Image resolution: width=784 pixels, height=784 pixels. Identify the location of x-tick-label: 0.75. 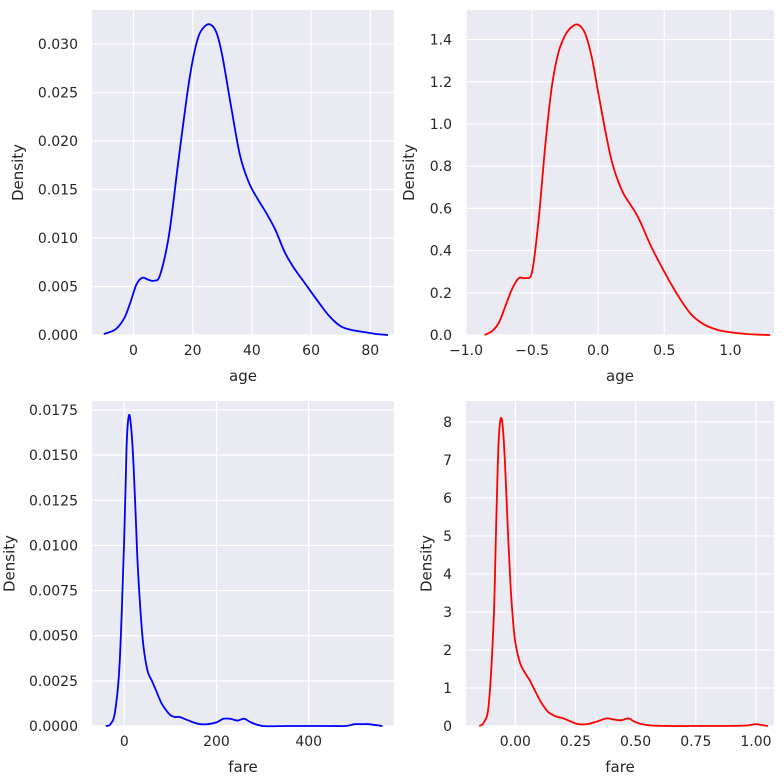
(695, 742).